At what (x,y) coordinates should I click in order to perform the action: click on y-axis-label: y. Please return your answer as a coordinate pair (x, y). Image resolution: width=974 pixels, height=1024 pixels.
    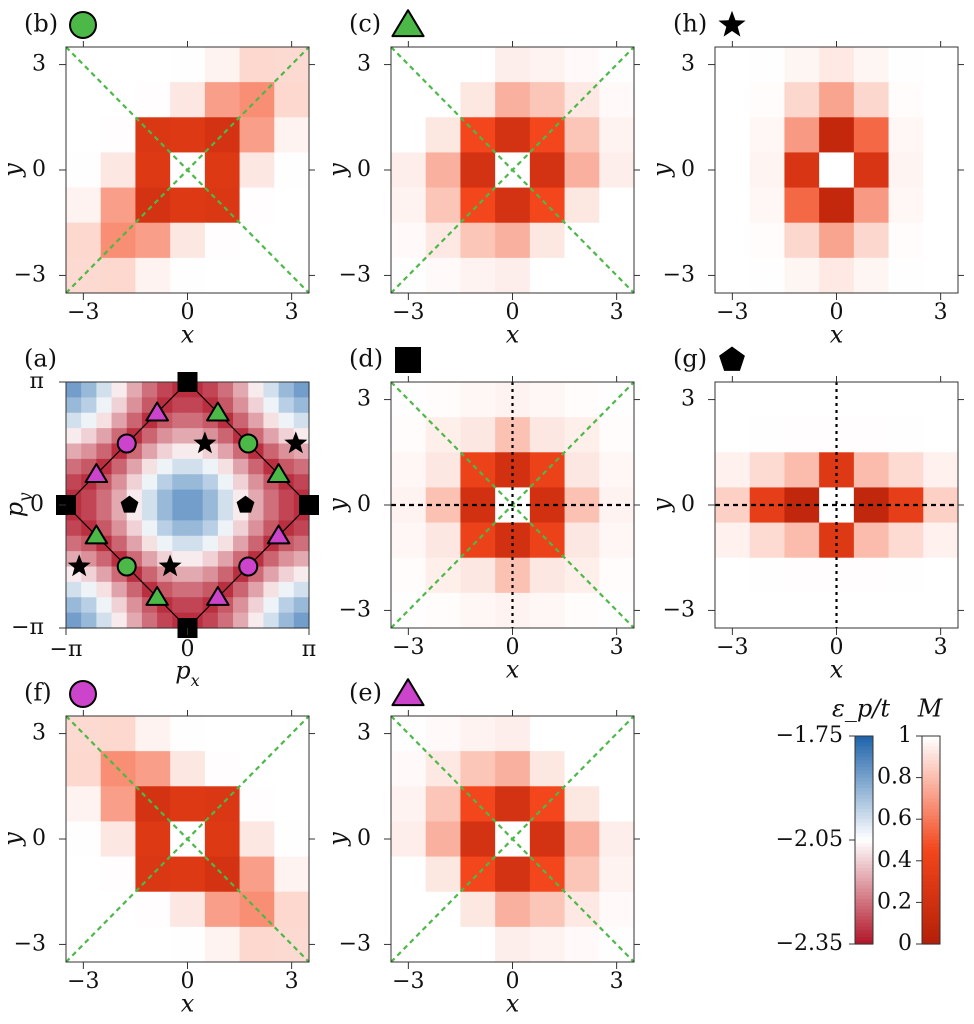
    Looking at the image, I should click on (662, 505).